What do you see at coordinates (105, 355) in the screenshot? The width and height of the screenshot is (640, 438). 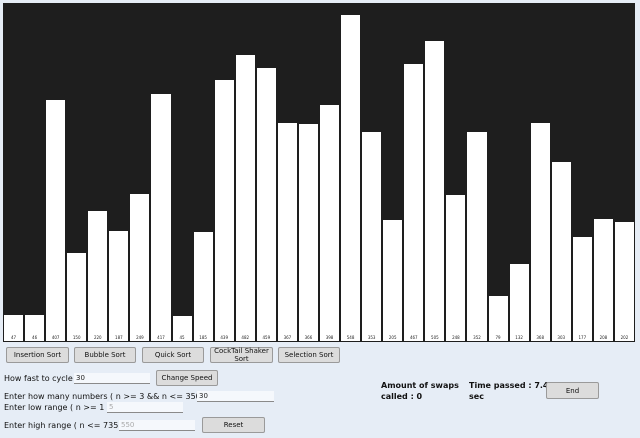 I see `bubble-sort-button: Bubble Sort` at bounding box center [105, 355].